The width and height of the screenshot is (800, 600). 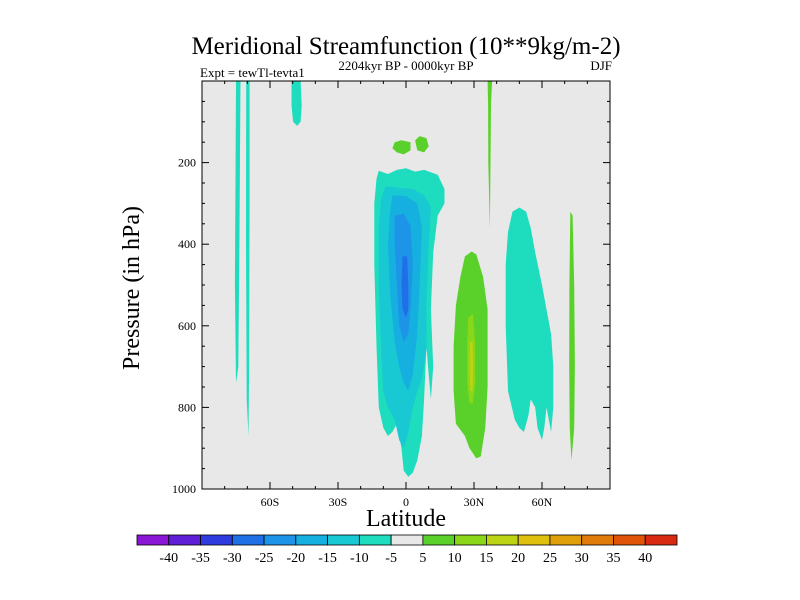 I want to click on x-axis-title: Latitude, so click(x=406, y=519).